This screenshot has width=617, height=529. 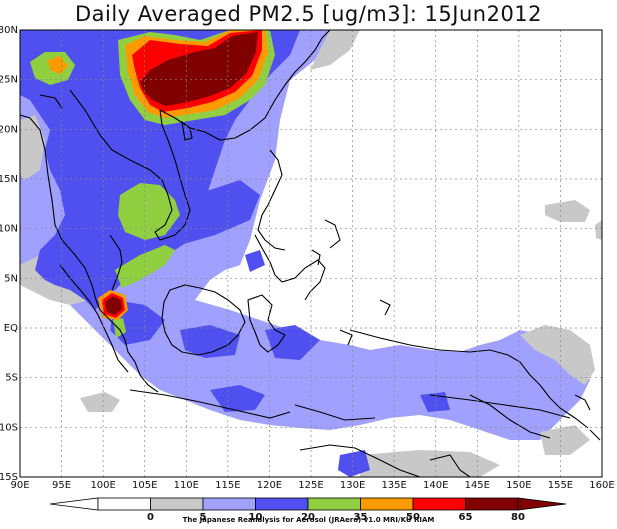 What do you see at coordinates (308, 14) in the screenshot?
I see `map-title: Daily Averaged PM2.5 [ug/m3]: 15Jun2012` at bounding box center [308, 14].